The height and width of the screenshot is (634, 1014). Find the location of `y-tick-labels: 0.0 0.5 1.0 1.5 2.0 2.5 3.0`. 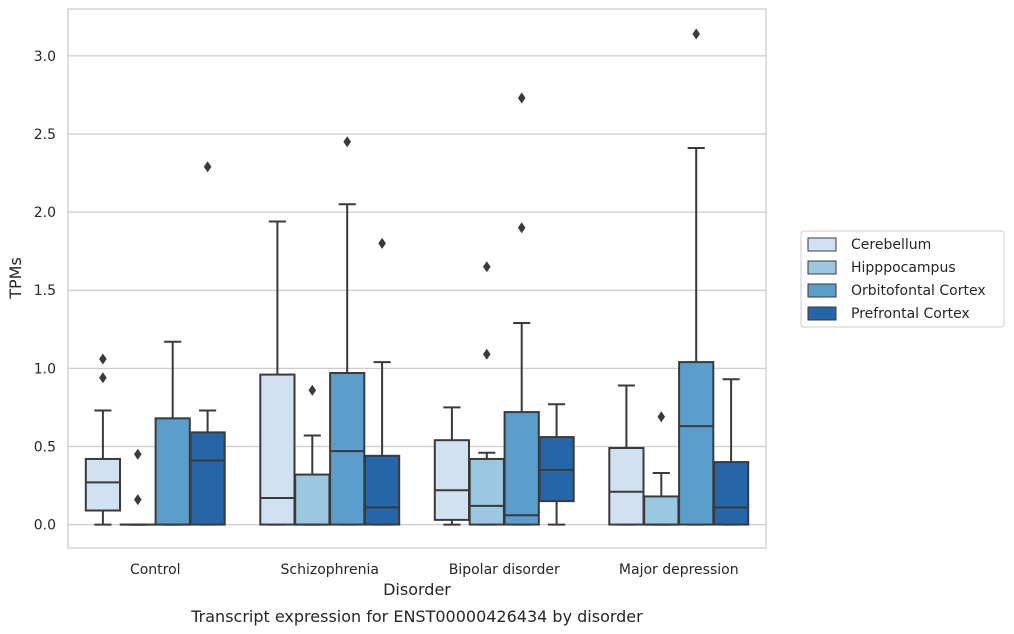

y-tick-labels: 0.0 0.5 1.0 1.5 2.0 2.5 3.0 is located at coordinates (45, 291).